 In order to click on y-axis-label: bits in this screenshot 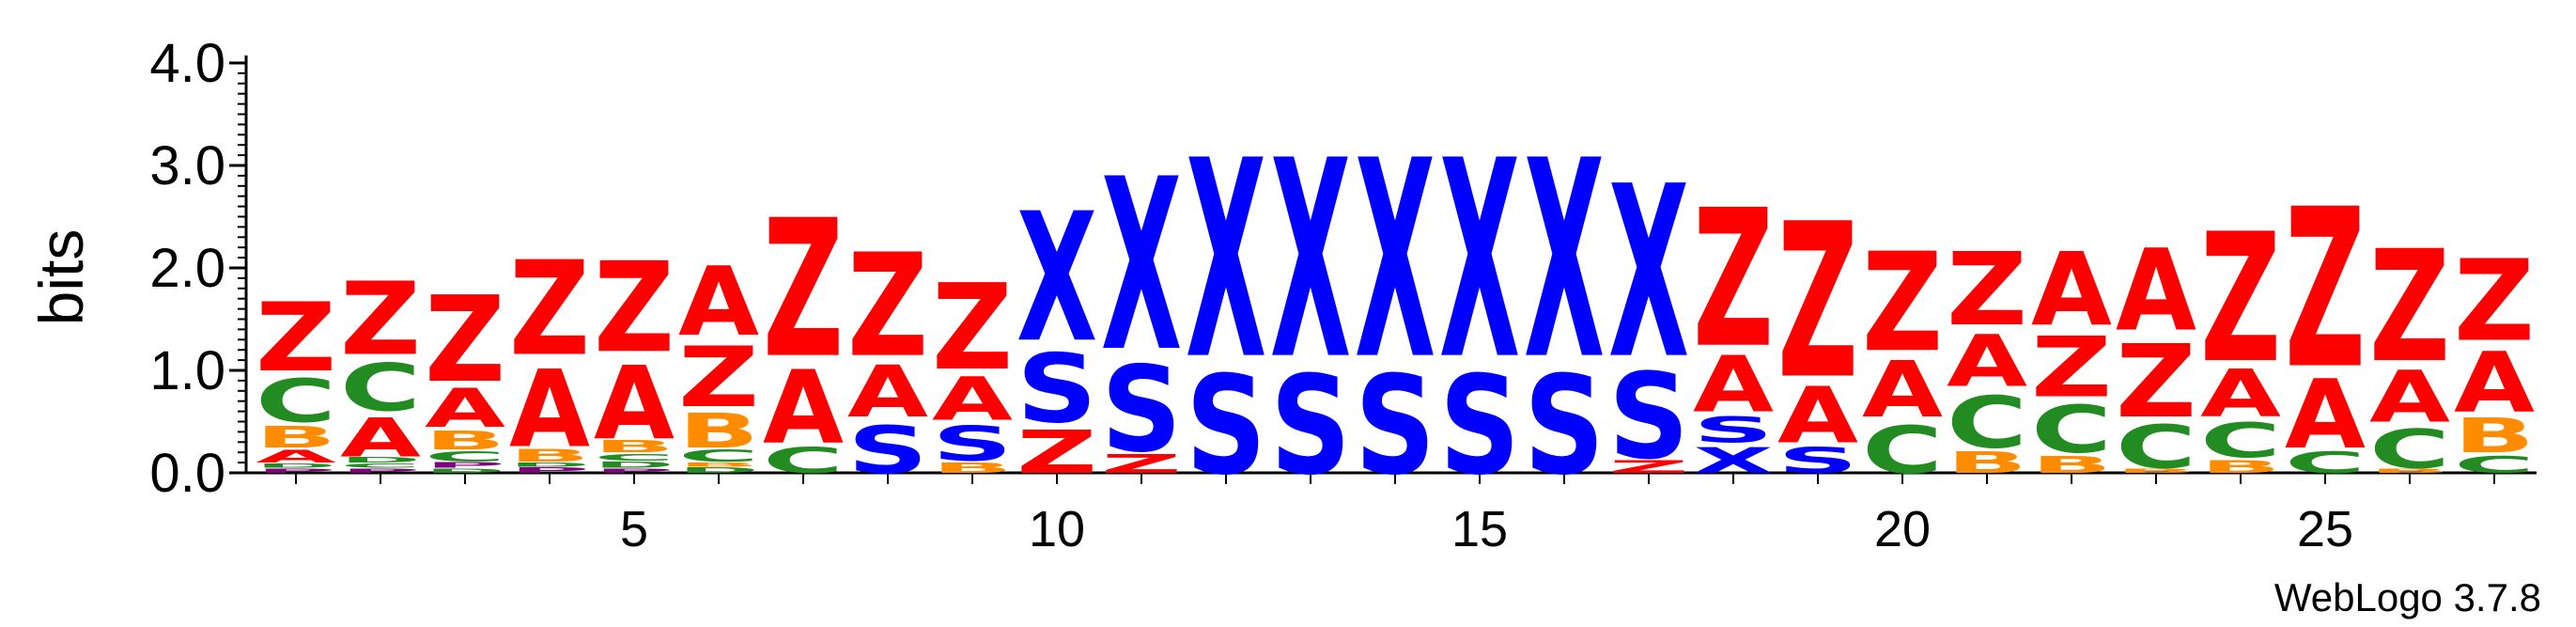, I will do `click(61, 277)`.